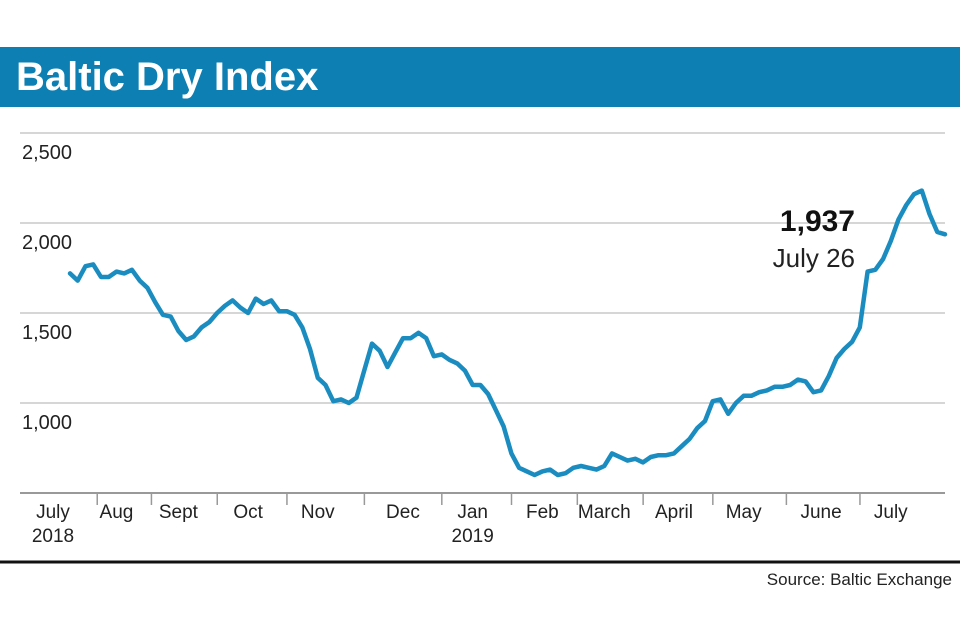 The height and width of the screenshot is (640, 960). Describe the element at coordinates (673, 512) in the screenshot. I see `x-tick-label: April` at that location.